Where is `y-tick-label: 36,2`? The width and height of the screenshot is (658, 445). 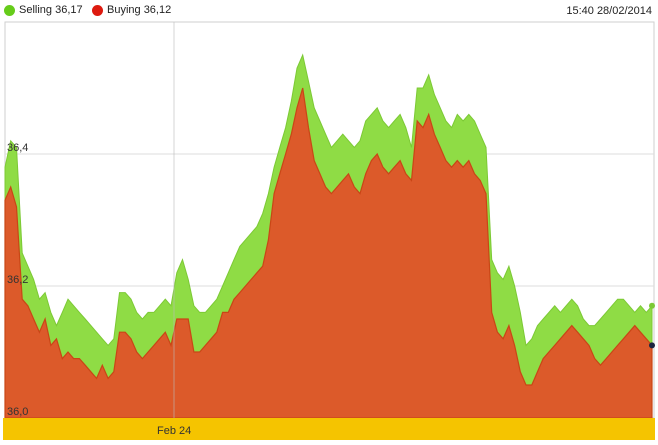 y-tick-label: 36,2 is located at coordinates (17, 280).